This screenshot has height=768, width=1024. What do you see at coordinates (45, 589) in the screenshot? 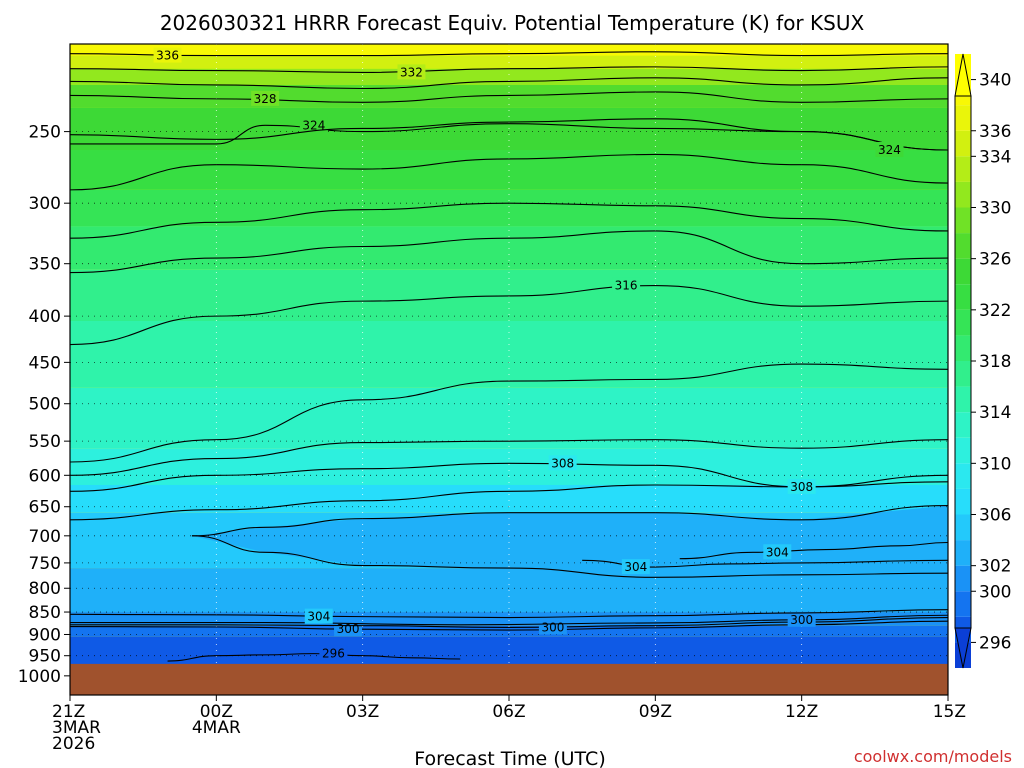
I see `y-tick-label-800: 800` at bounding box center [45, 589].